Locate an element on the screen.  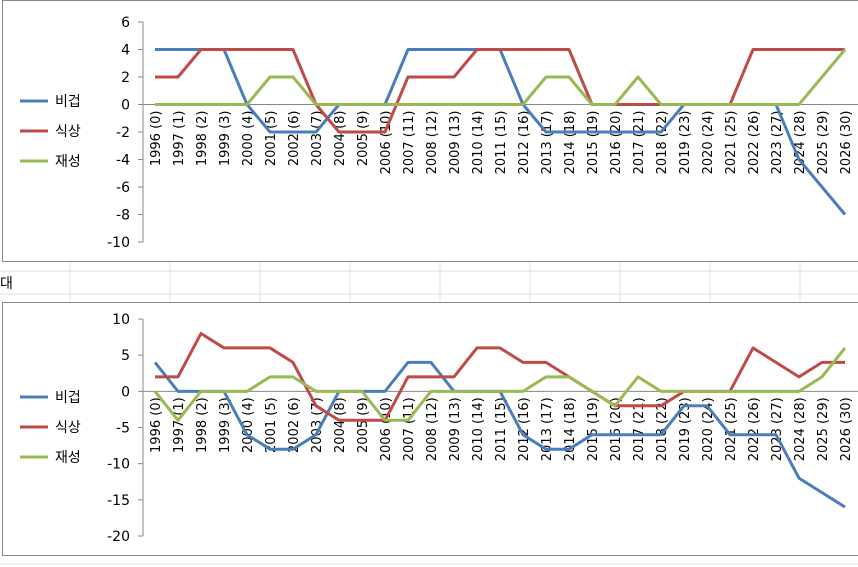
y-tick-label: 2 is located at coordinates (125, 78).